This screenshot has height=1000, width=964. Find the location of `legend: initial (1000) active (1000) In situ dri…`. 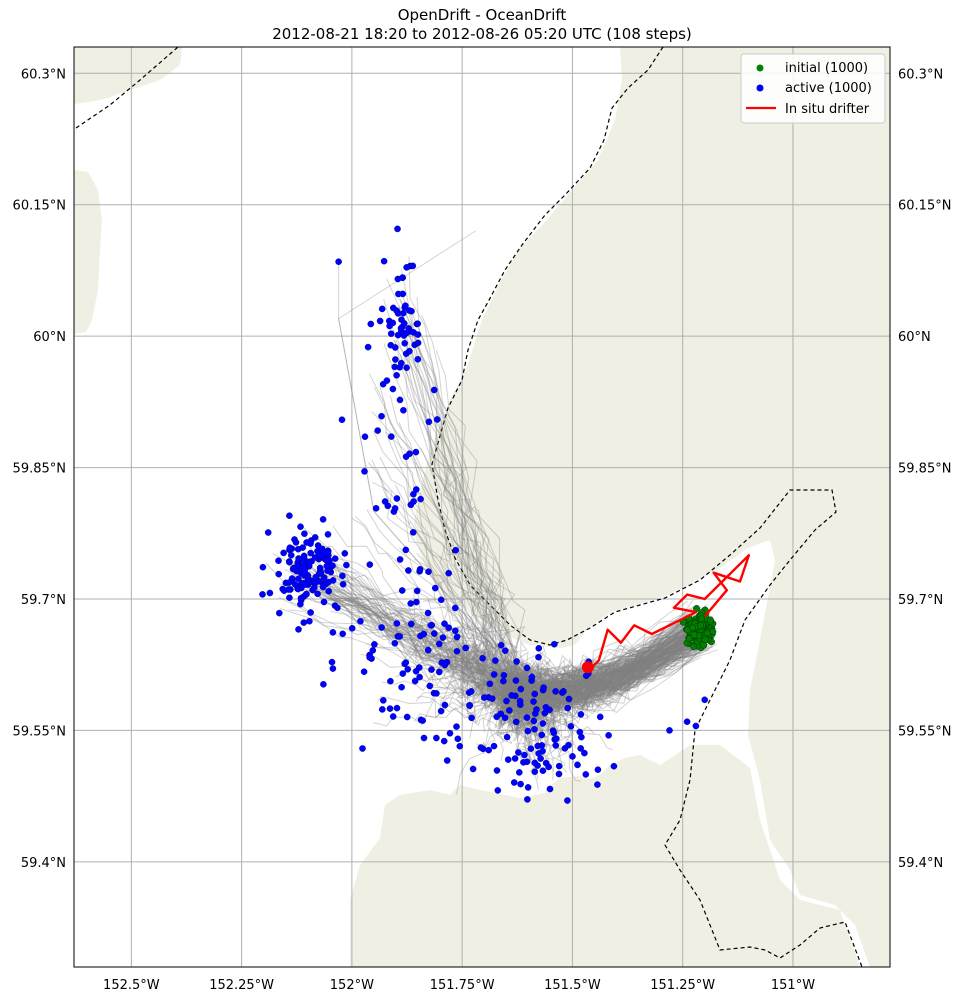

legend: initial (1000) active (1000) In situ dri… is located at coordinates (813, 88).